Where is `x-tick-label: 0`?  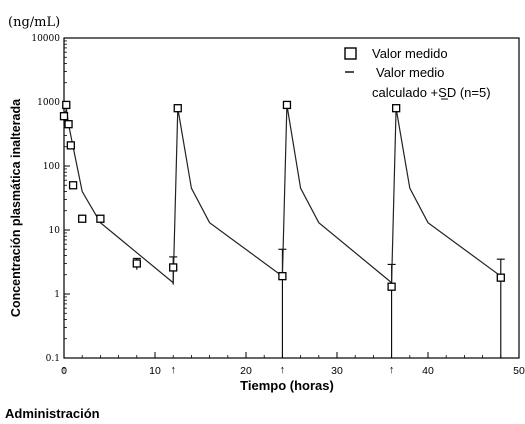 x-tick-label: 0 is located at coordinates (64, 371).